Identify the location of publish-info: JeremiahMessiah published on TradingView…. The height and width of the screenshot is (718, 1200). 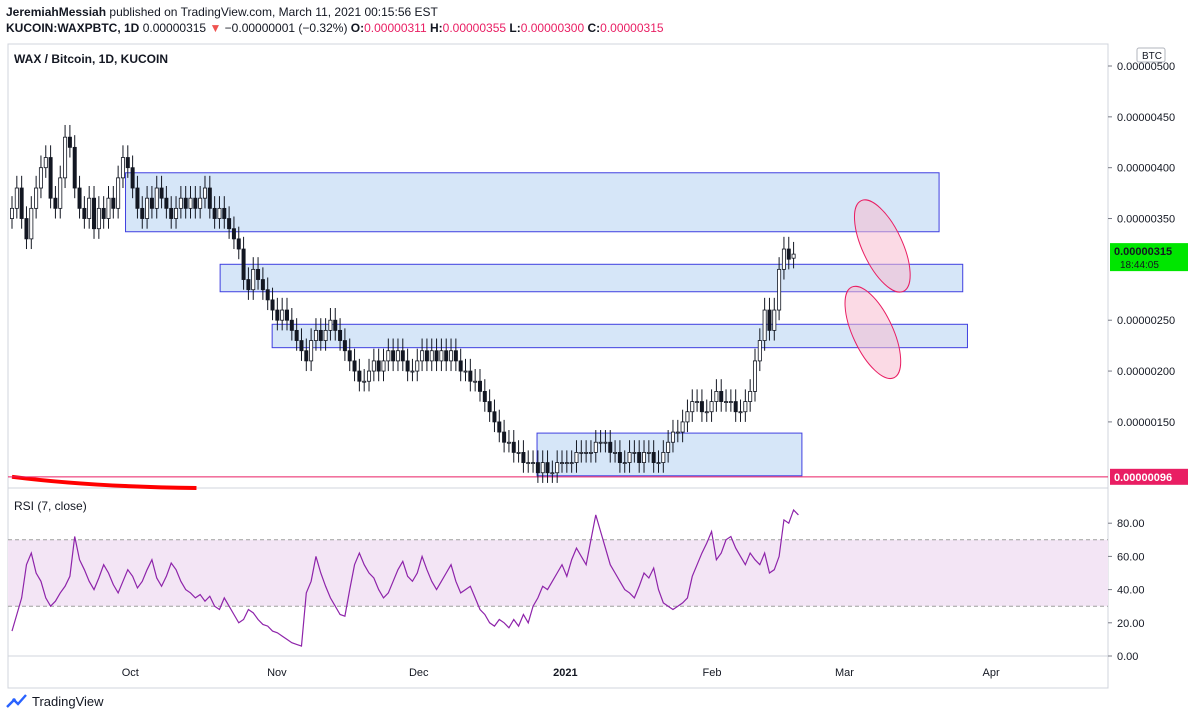
(222, 12).